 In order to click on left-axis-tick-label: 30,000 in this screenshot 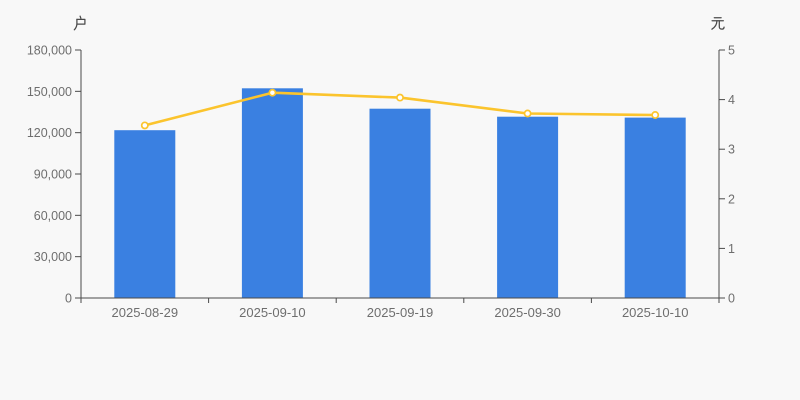, I will do `click(53, 257)`.